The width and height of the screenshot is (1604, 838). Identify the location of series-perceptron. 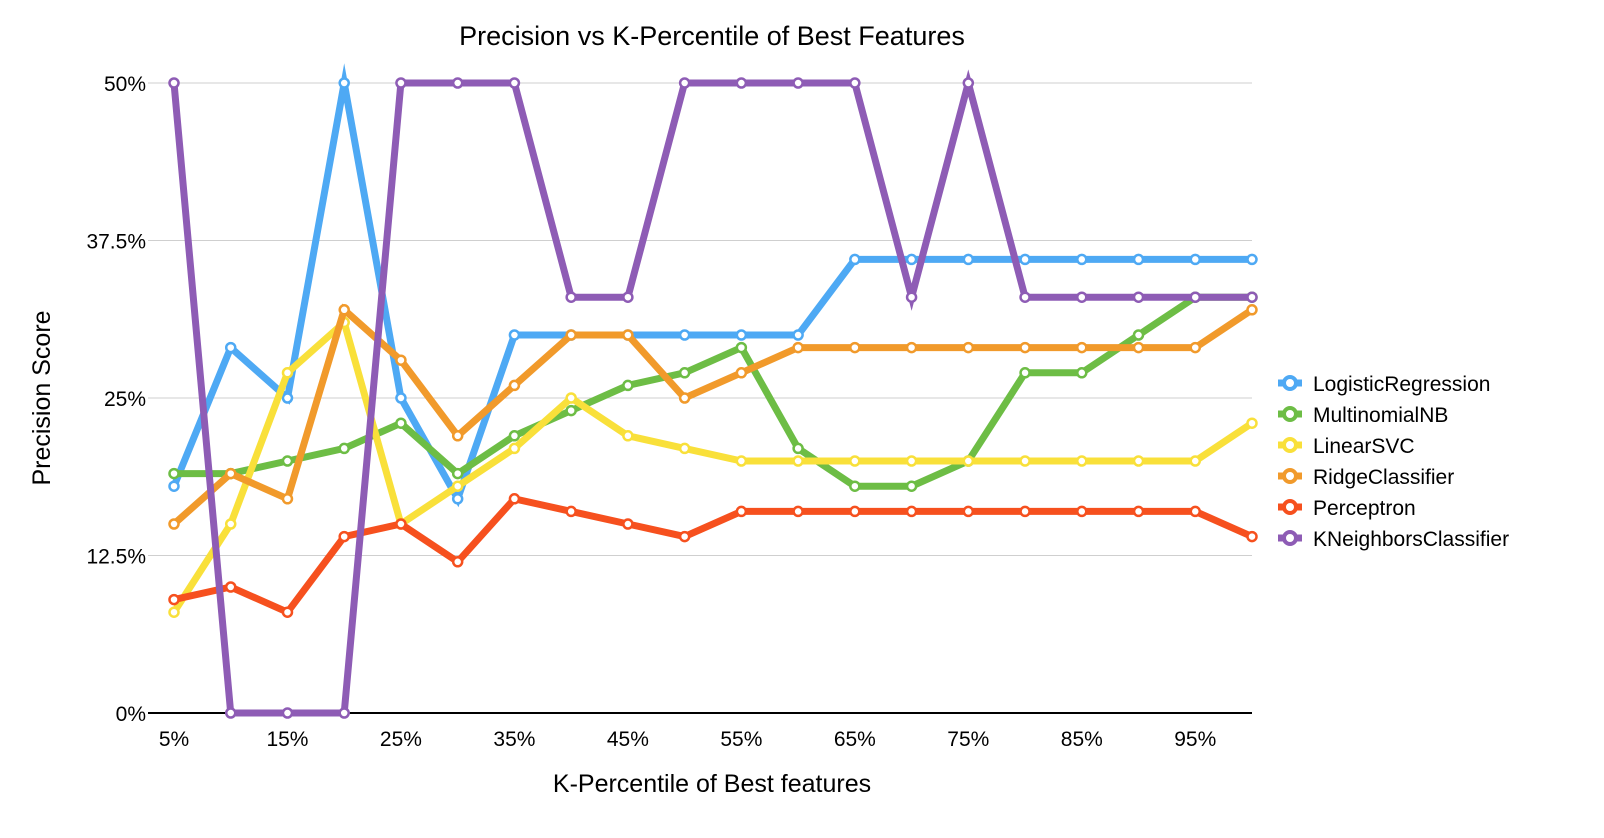
(713, 555).